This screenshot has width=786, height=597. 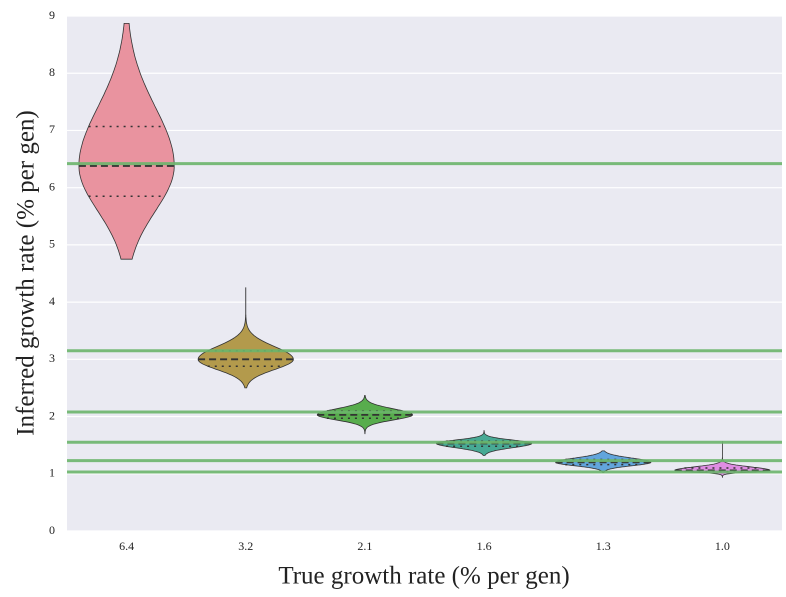 I want to click on x-tick-label: 1.3, so click(x=603, y=546).